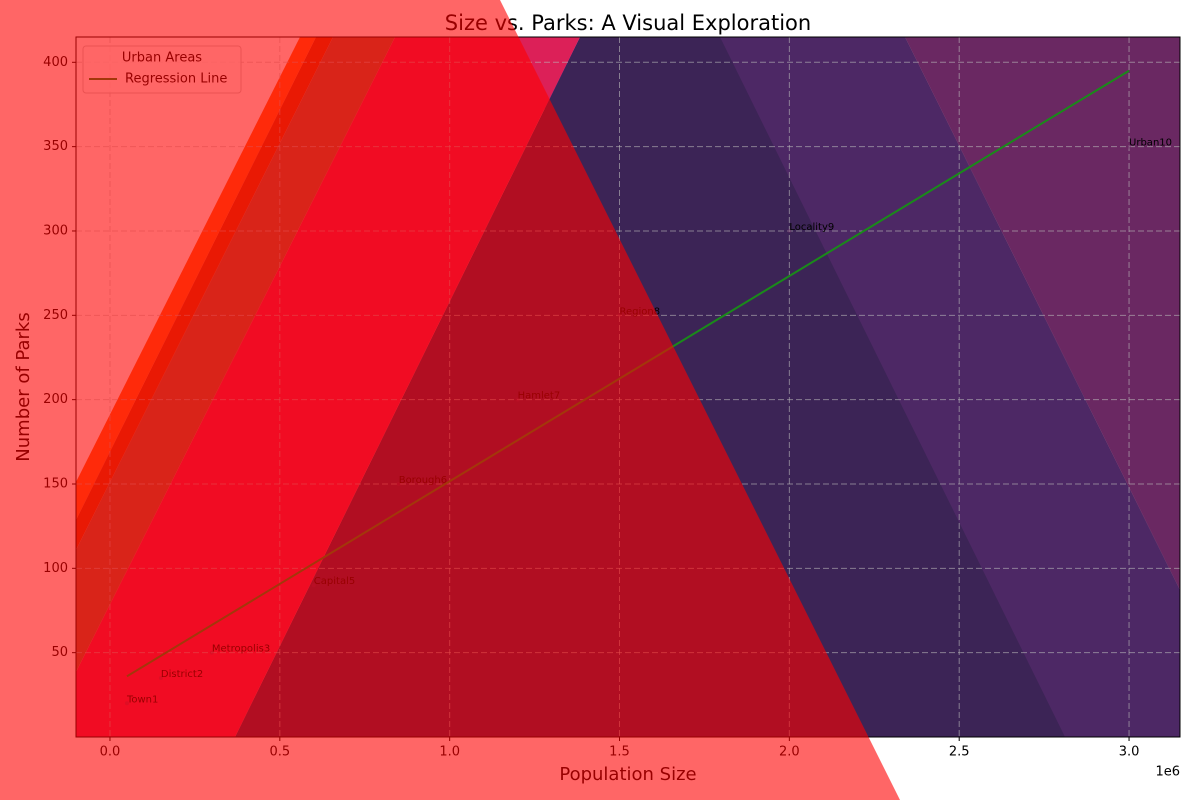  Describe the element at coordinates (1129, 752) in the screenshot. I see `x-tick-label: 3.0` at that location.